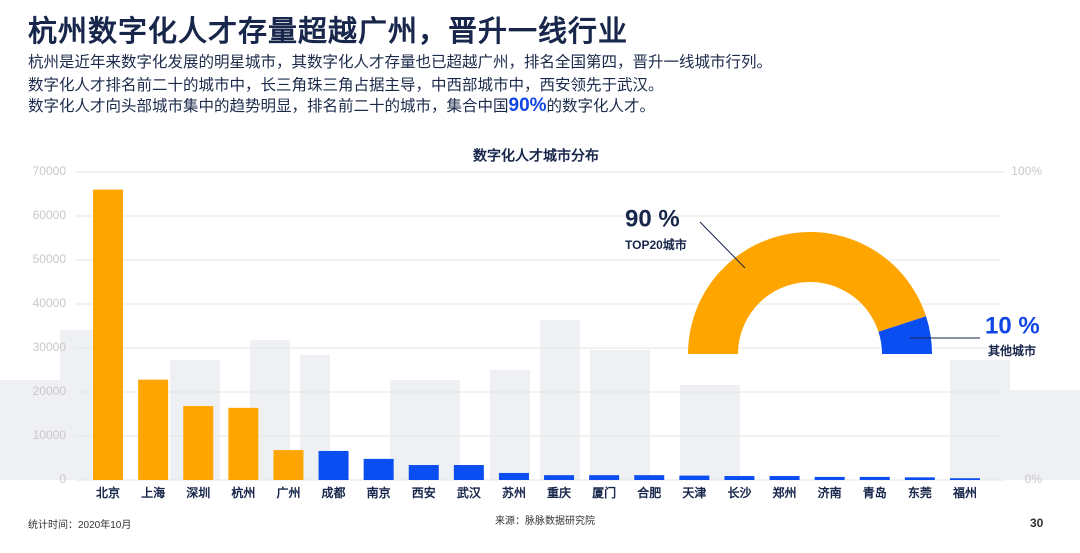 Image resolution: width=1080 pixels, height=553 pixels. Describe the element at coordinates (1026, 171) in the screenshot. I see `y2-tick-label: 100%` at that location.